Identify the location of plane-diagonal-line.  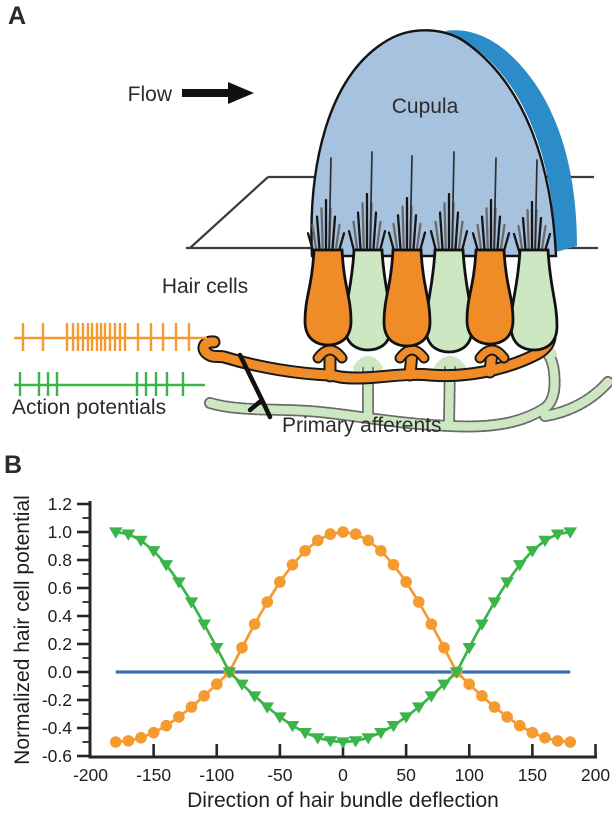
(229, 212).